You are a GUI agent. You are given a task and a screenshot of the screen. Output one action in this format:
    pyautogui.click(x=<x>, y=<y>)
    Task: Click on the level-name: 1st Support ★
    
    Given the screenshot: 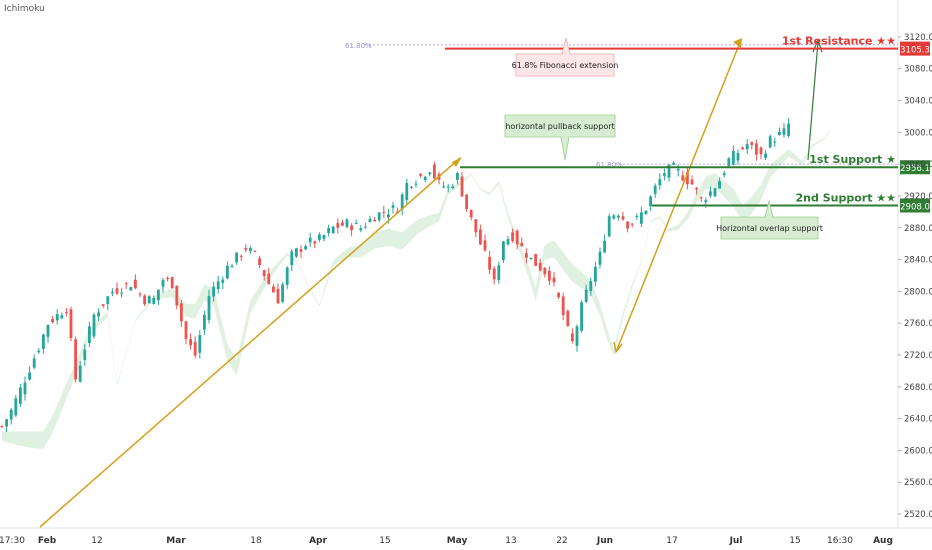 What is the action you would take?
    pyautogui.click(x=852, y=159)
    